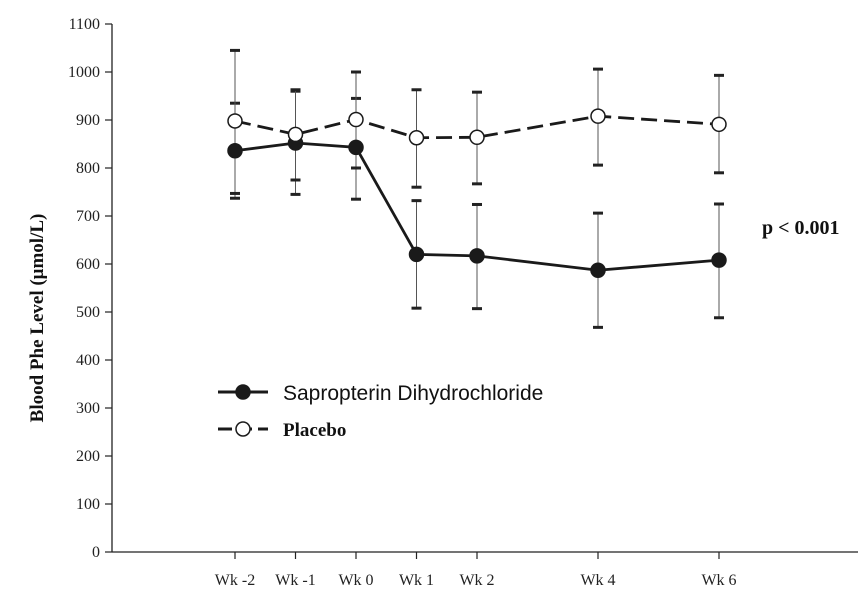 The width and height of the screenshot is (859, 606). I want to click on x-tick-label: Wk 4, so click(597, 580).